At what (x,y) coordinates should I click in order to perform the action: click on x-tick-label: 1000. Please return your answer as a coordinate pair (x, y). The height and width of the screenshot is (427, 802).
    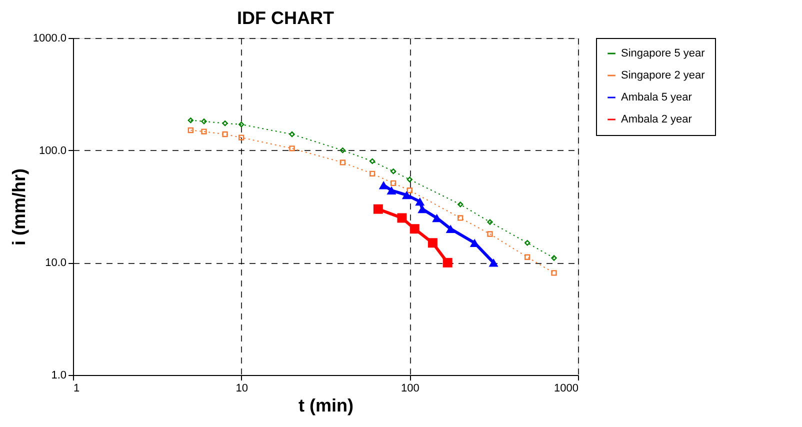
    Looking at the image, I should click on (566, 388).